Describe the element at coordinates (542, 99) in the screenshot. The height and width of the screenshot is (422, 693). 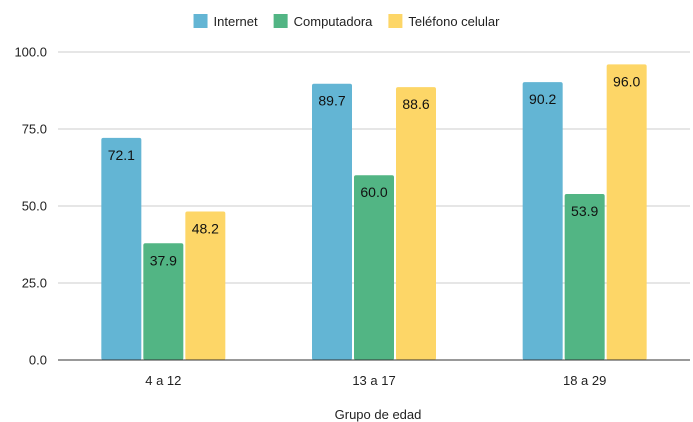
I see `data-label: 90.2` at that location.